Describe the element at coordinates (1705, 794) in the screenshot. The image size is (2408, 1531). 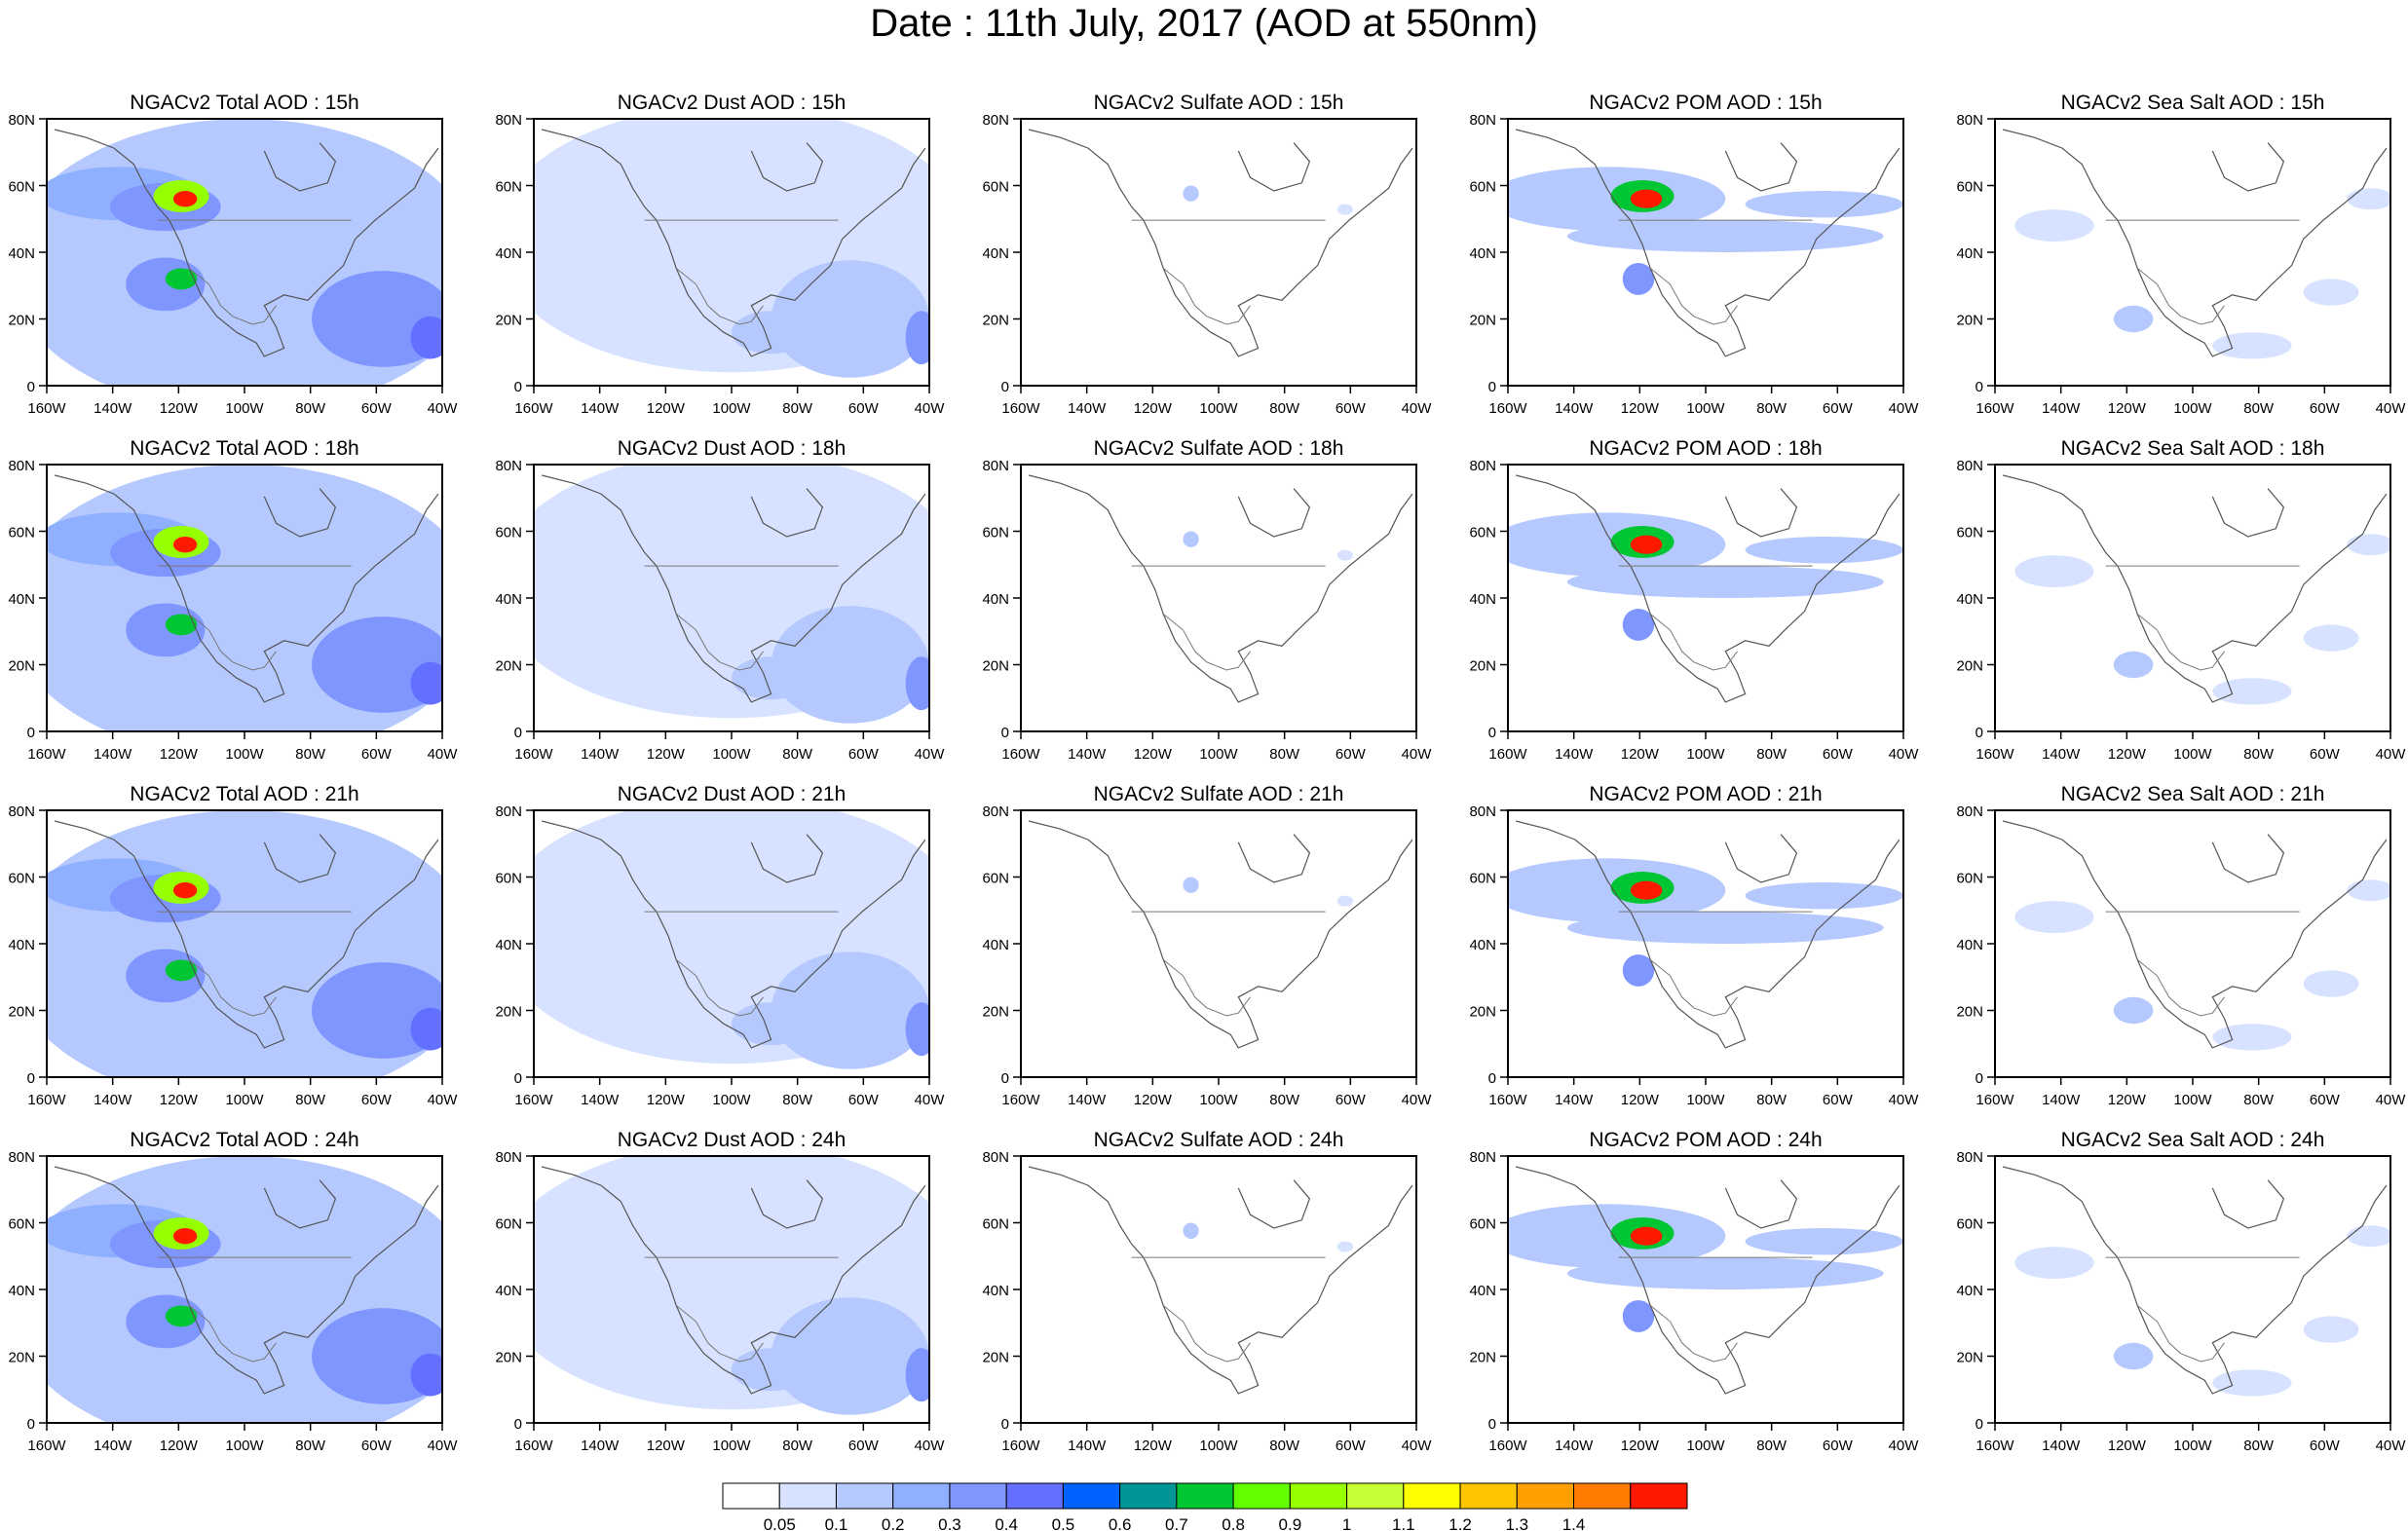
I see `panel-title: NGACv2 POM AOD : 21h` at that location.